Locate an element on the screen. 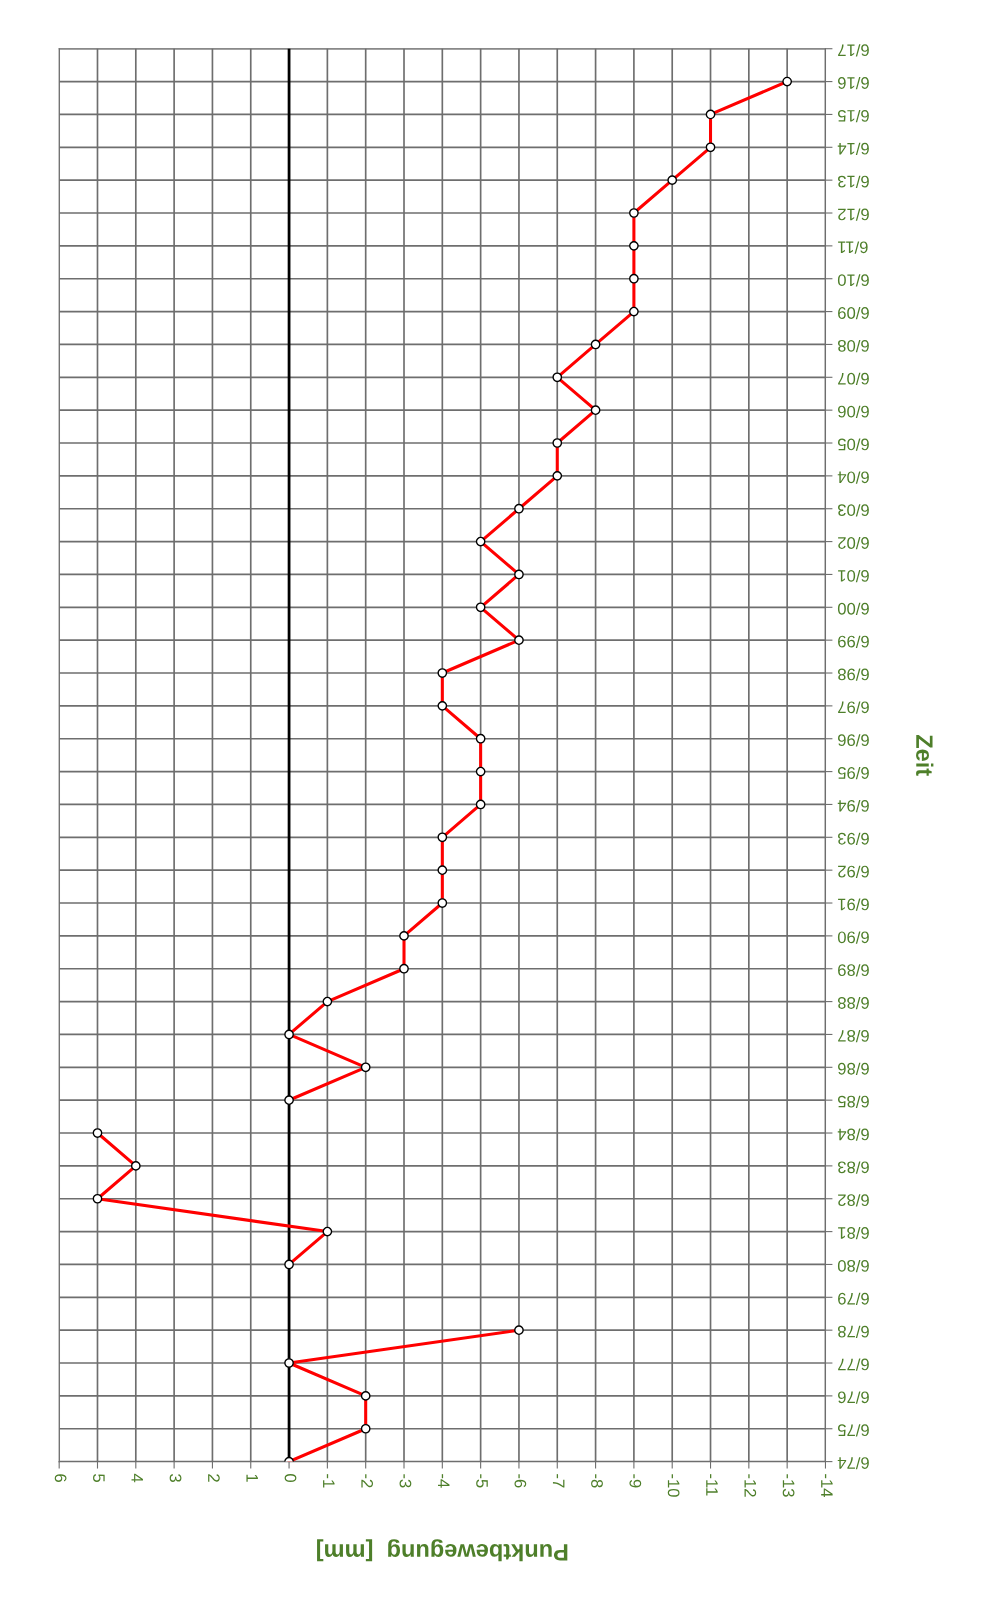  y-tick-label: 6/97 is located at coordinates (853, 707).